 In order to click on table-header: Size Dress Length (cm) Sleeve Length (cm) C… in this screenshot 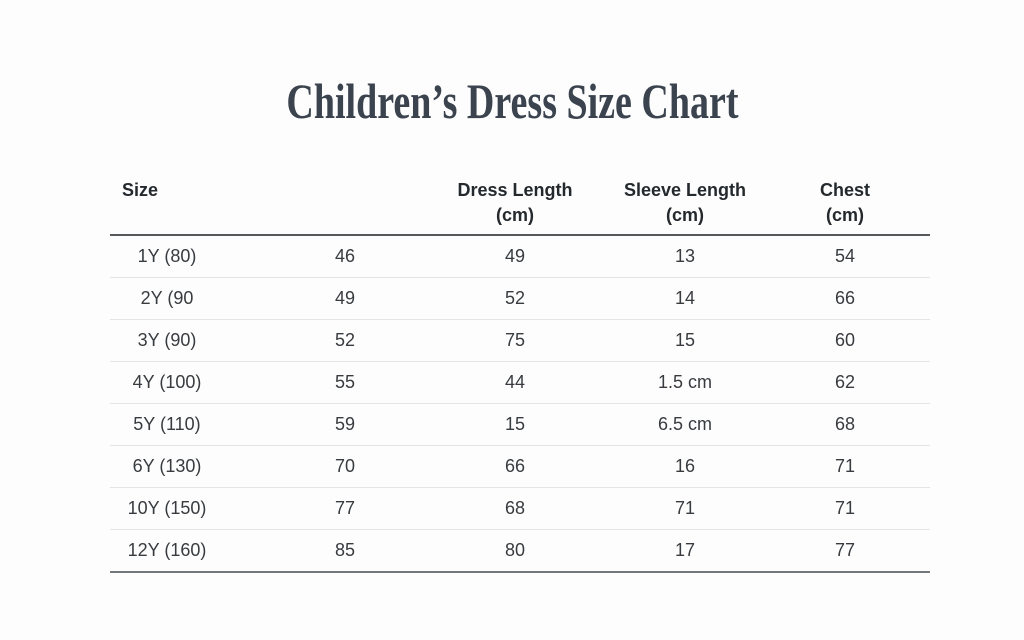, I will do `click(520, 204)`.